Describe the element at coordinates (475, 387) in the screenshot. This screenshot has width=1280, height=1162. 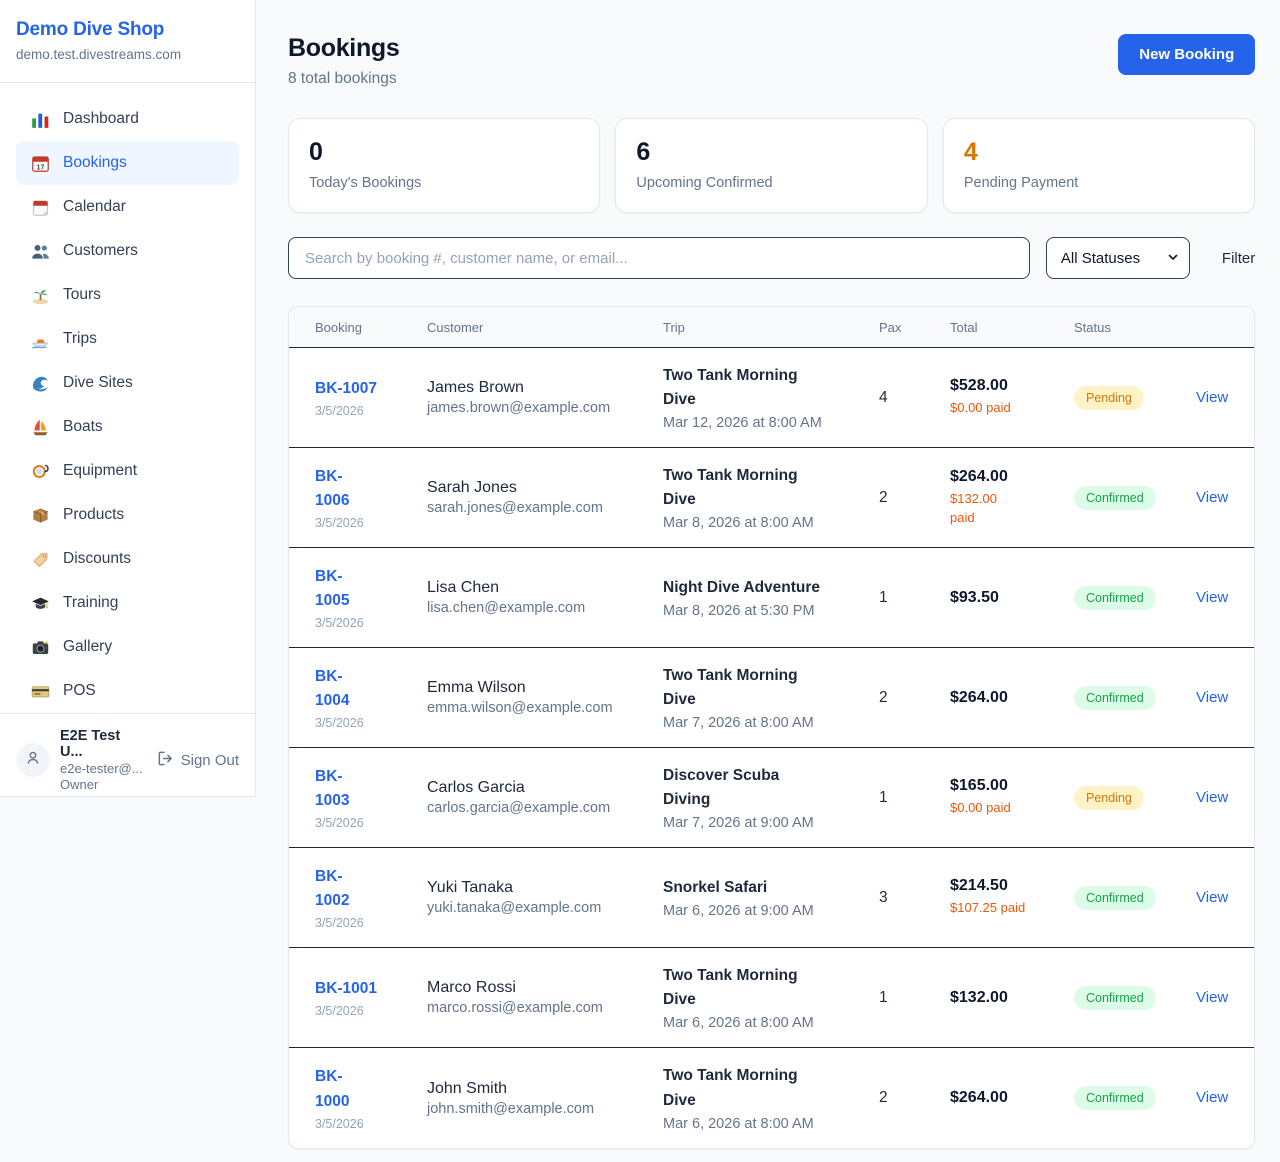
I see `customer-name: James Brown` at that location.